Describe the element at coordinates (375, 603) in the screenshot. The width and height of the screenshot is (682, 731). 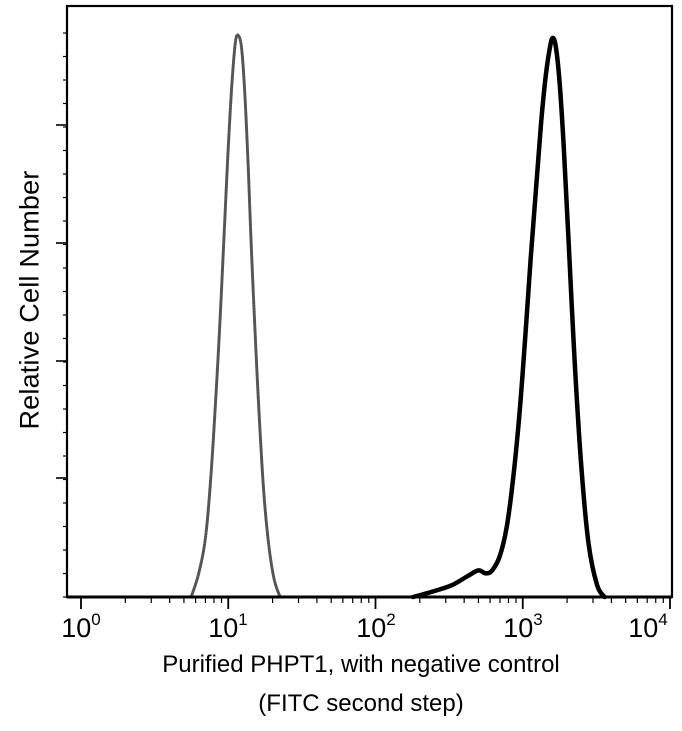
I see `x-axis-ticks` at that location.